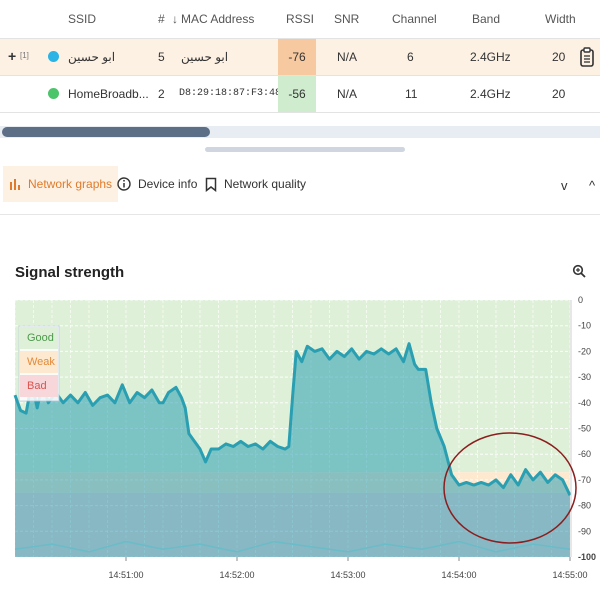 This screenshot has height=599, width=600. What do you see at coordinates (106, 132) in the screenshot?
I see `scrollbar-thumb` at bounding box center [106, 132].